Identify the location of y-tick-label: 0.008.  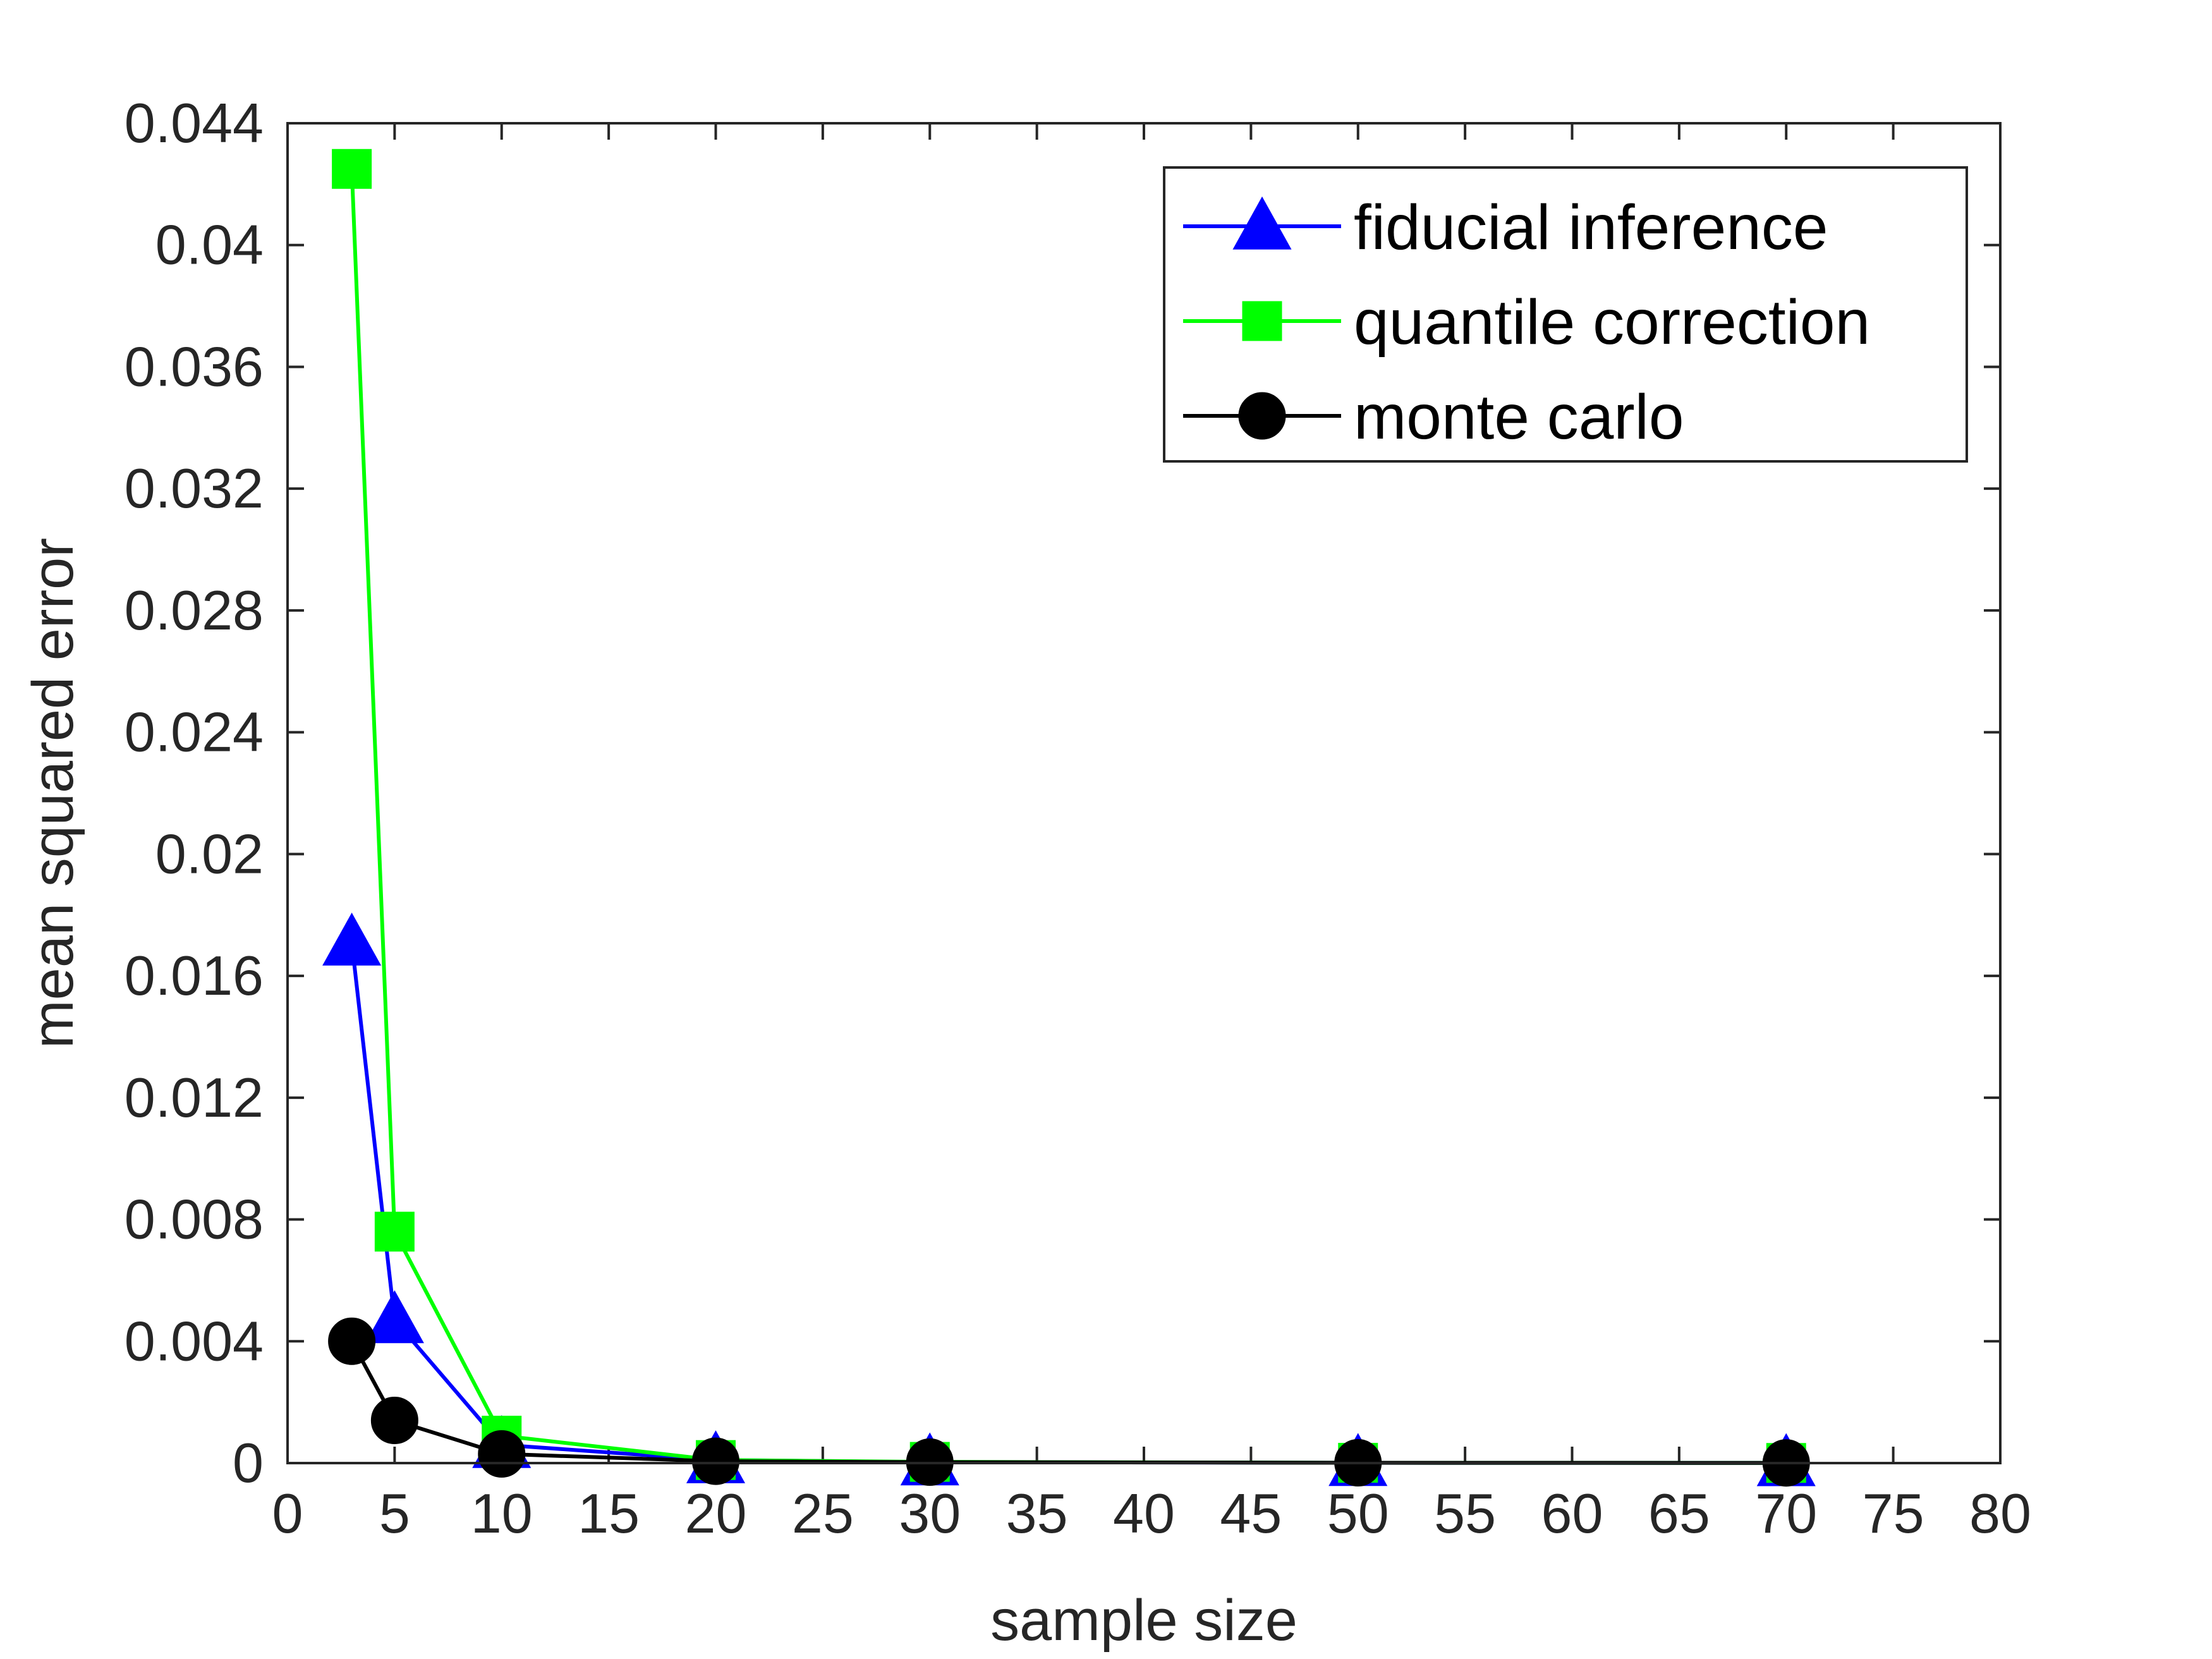
(194, 1219).